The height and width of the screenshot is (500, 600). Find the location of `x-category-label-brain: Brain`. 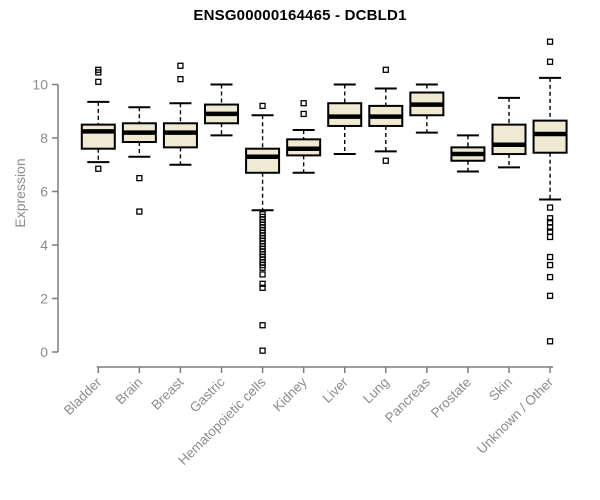

x-category-label-brain: Brain is located at coordinates (129, 391).